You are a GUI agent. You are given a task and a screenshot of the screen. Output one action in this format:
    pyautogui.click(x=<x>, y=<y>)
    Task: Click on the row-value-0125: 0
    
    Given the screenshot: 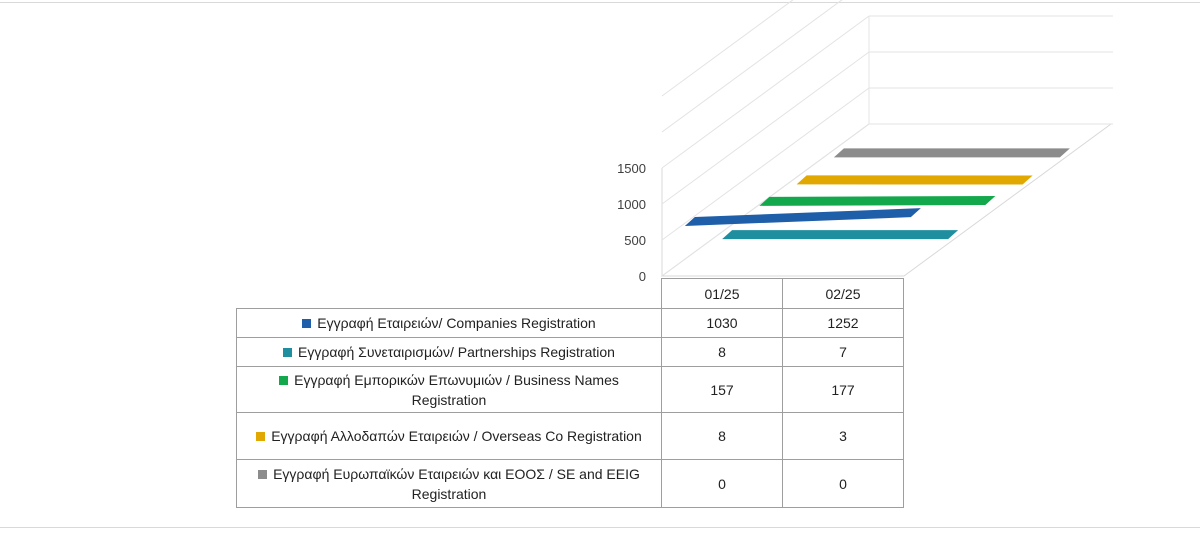 What is the action you would take?
    pyautogui.click(x=722, y=483)
    